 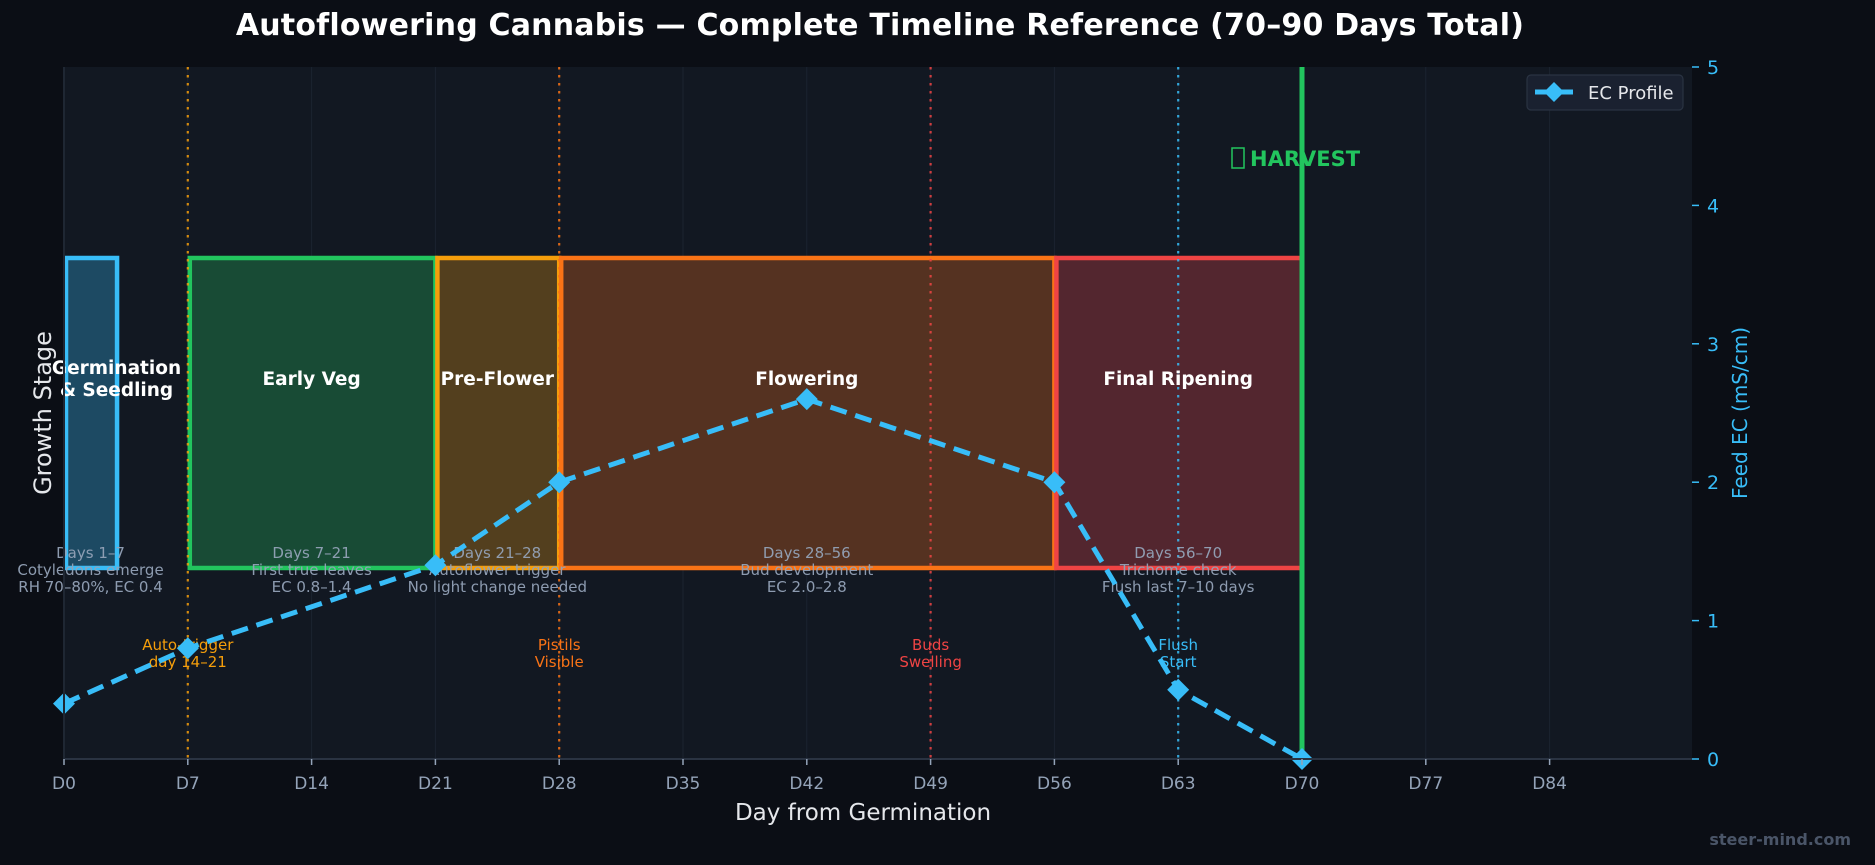 What do you see at coordinates (312, 587) in the screenshot?
I see `stage-note: EC 0.8–1.4` at bounding box center [312, 587].